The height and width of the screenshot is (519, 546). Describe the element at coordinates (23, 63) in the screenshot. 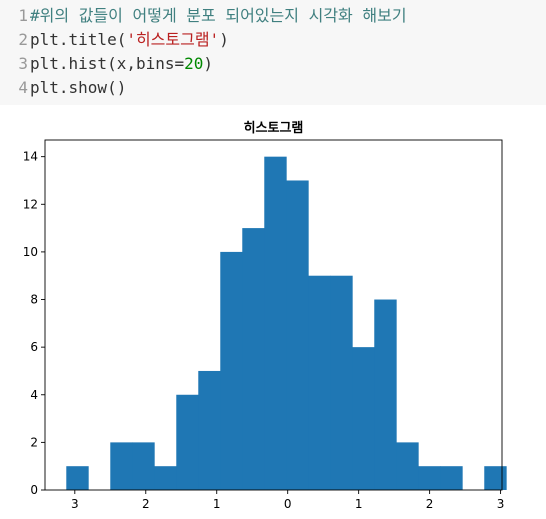

I see `line-number: 3` at that location.